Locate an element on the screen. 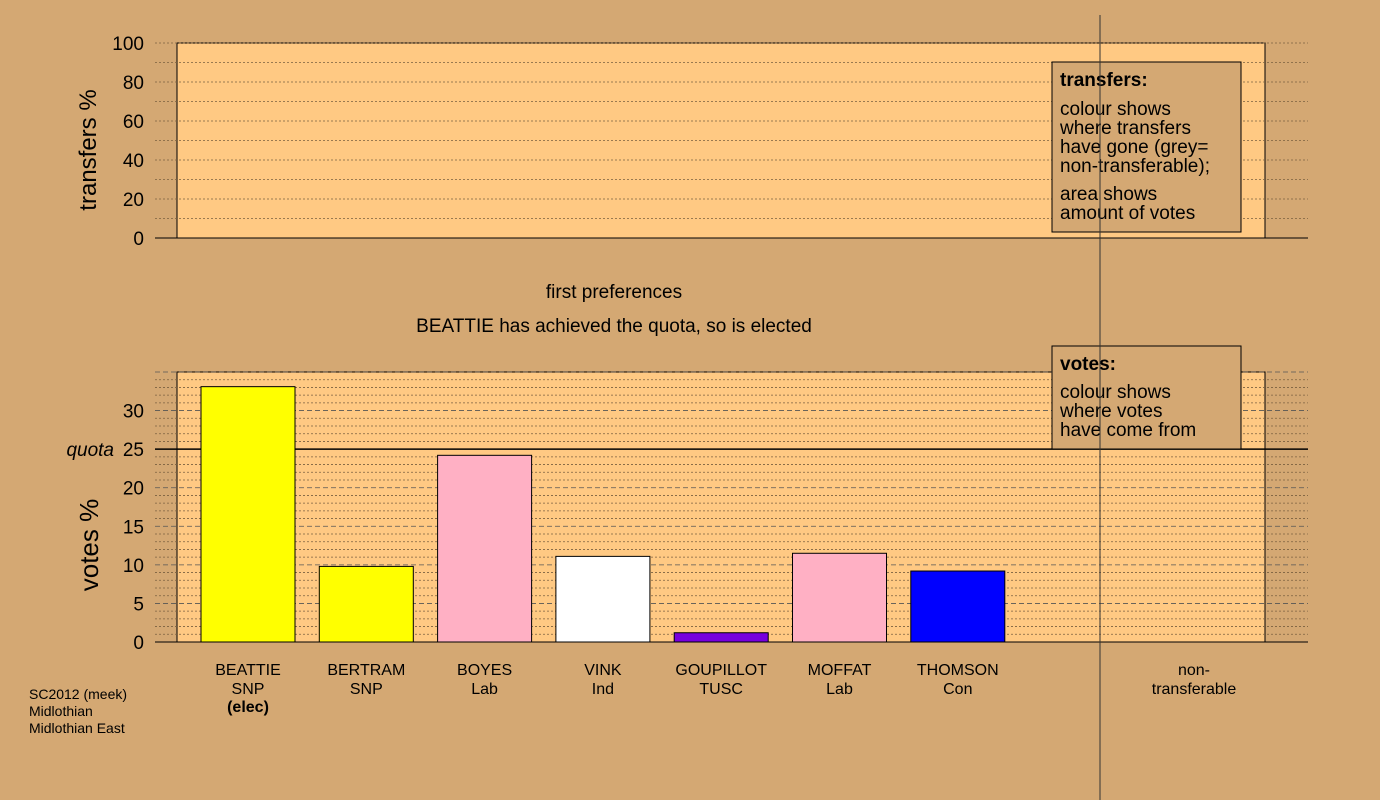 The image size is (1380, 800). candidate-name: VINK is located at coordinates (603, 670).